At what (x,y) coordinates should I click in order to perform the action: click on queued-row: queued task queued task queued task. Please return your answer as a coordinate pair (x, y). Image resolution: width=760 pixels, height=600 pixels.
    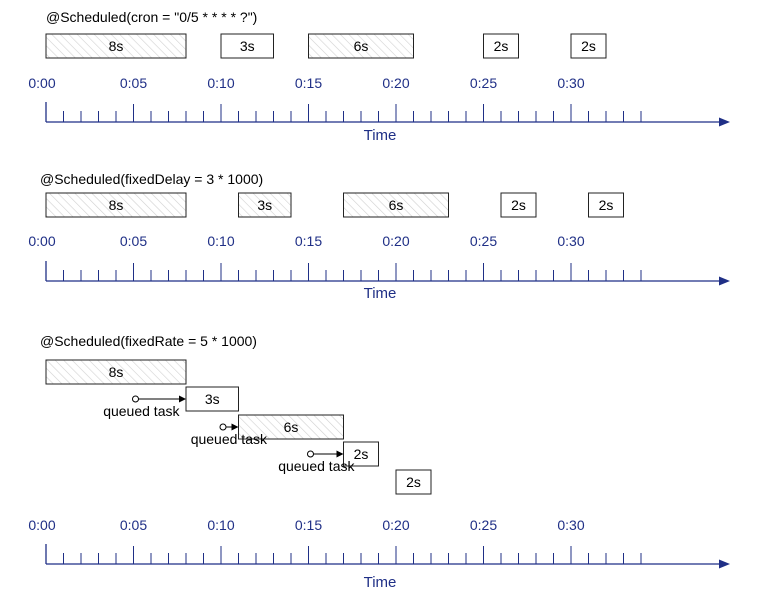
    Looking at the image, I should click on (229, 434).